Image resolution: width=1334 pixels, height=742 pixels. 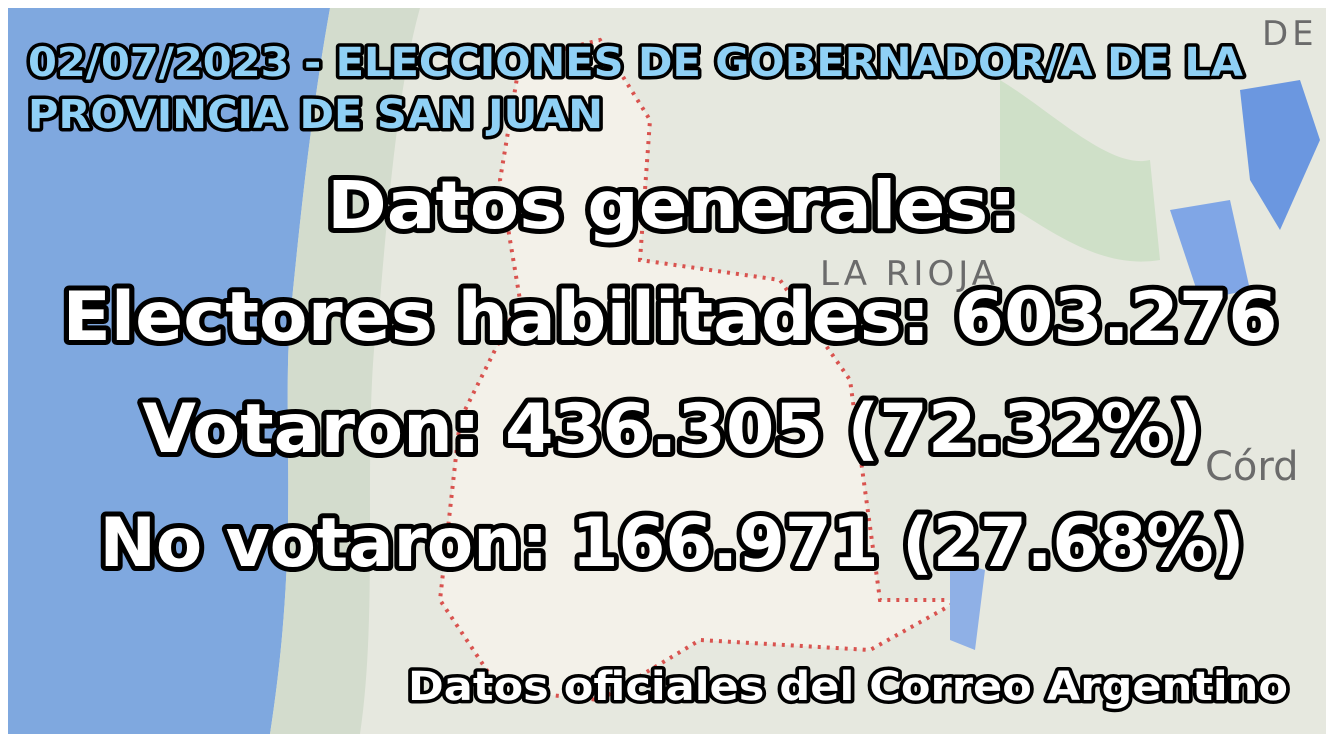 I want to click on map-label: LA RIOJA, so click(x=909, y=274).